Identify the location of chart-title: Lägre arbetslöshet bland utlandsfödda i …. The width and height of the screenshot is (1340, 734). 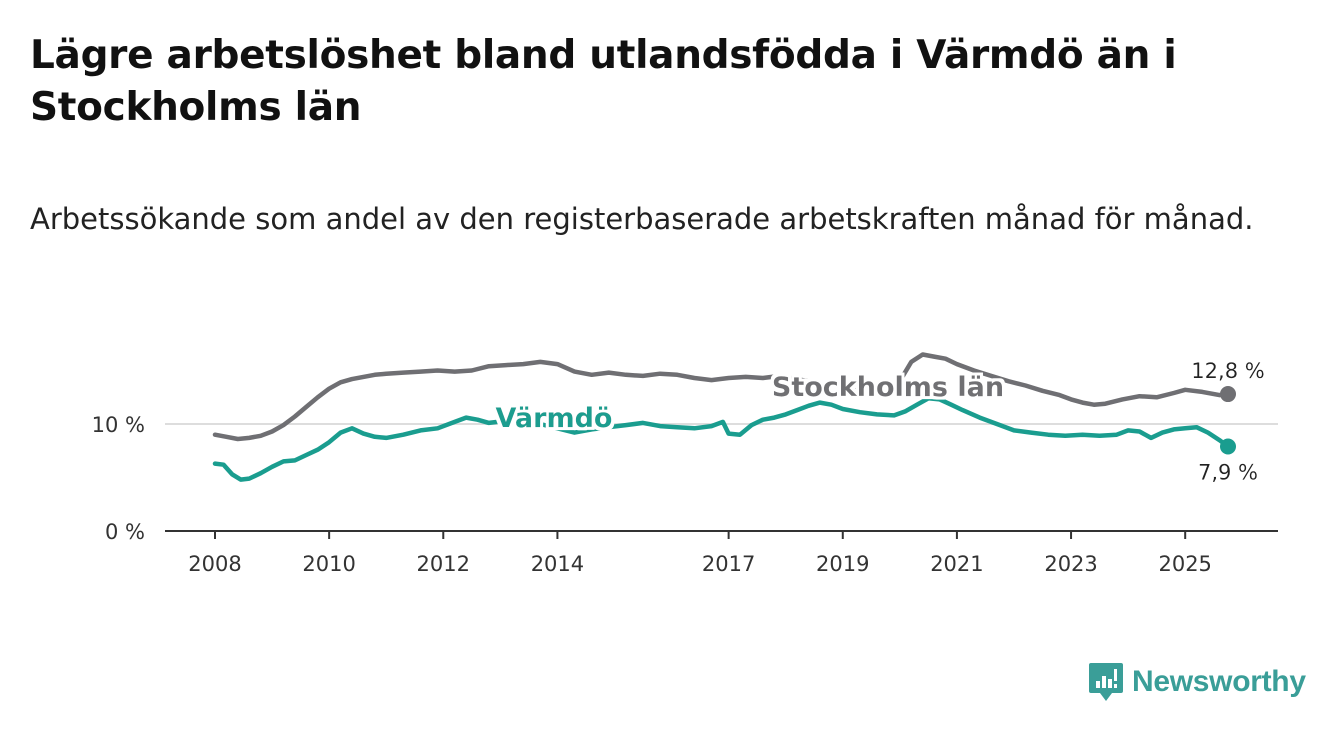
(603, 81).